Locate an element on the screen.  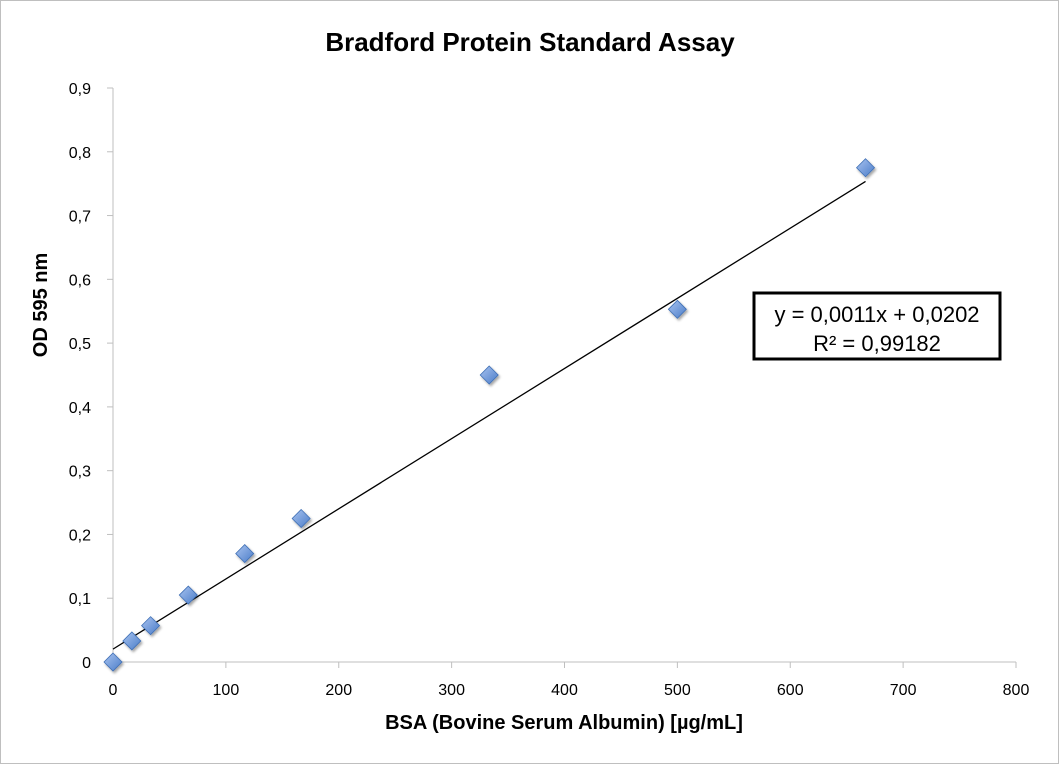
chart-title: Bradford Protein Standard Assay is located at coordinates (530, 42).